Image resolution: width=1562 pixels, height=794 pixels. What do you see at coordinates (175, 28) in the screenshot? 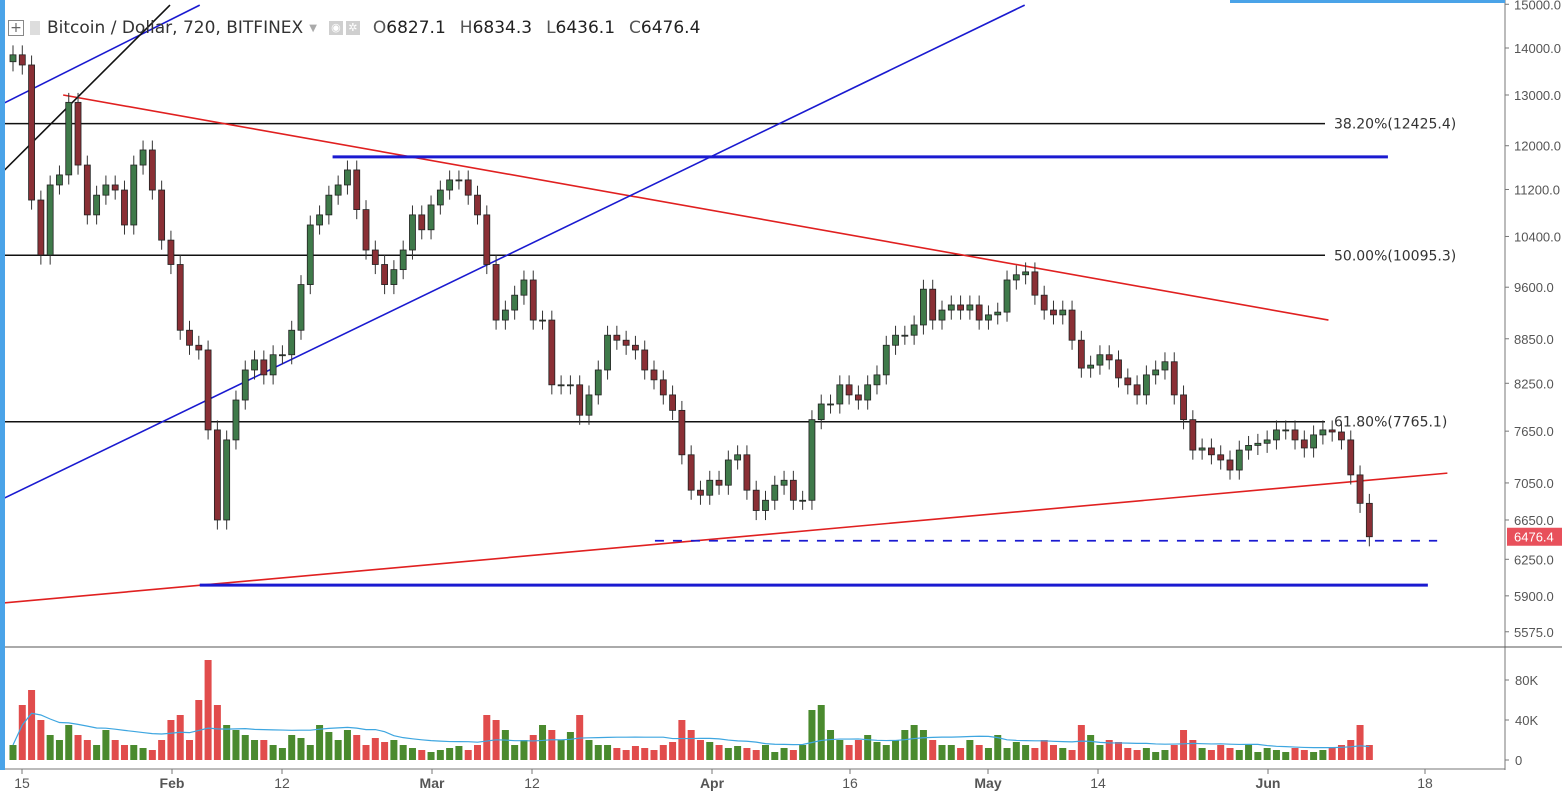
I see `symbol-title: Bitcoin / Dollar, 720, BITFINEX` at bounding box center [175, 28].